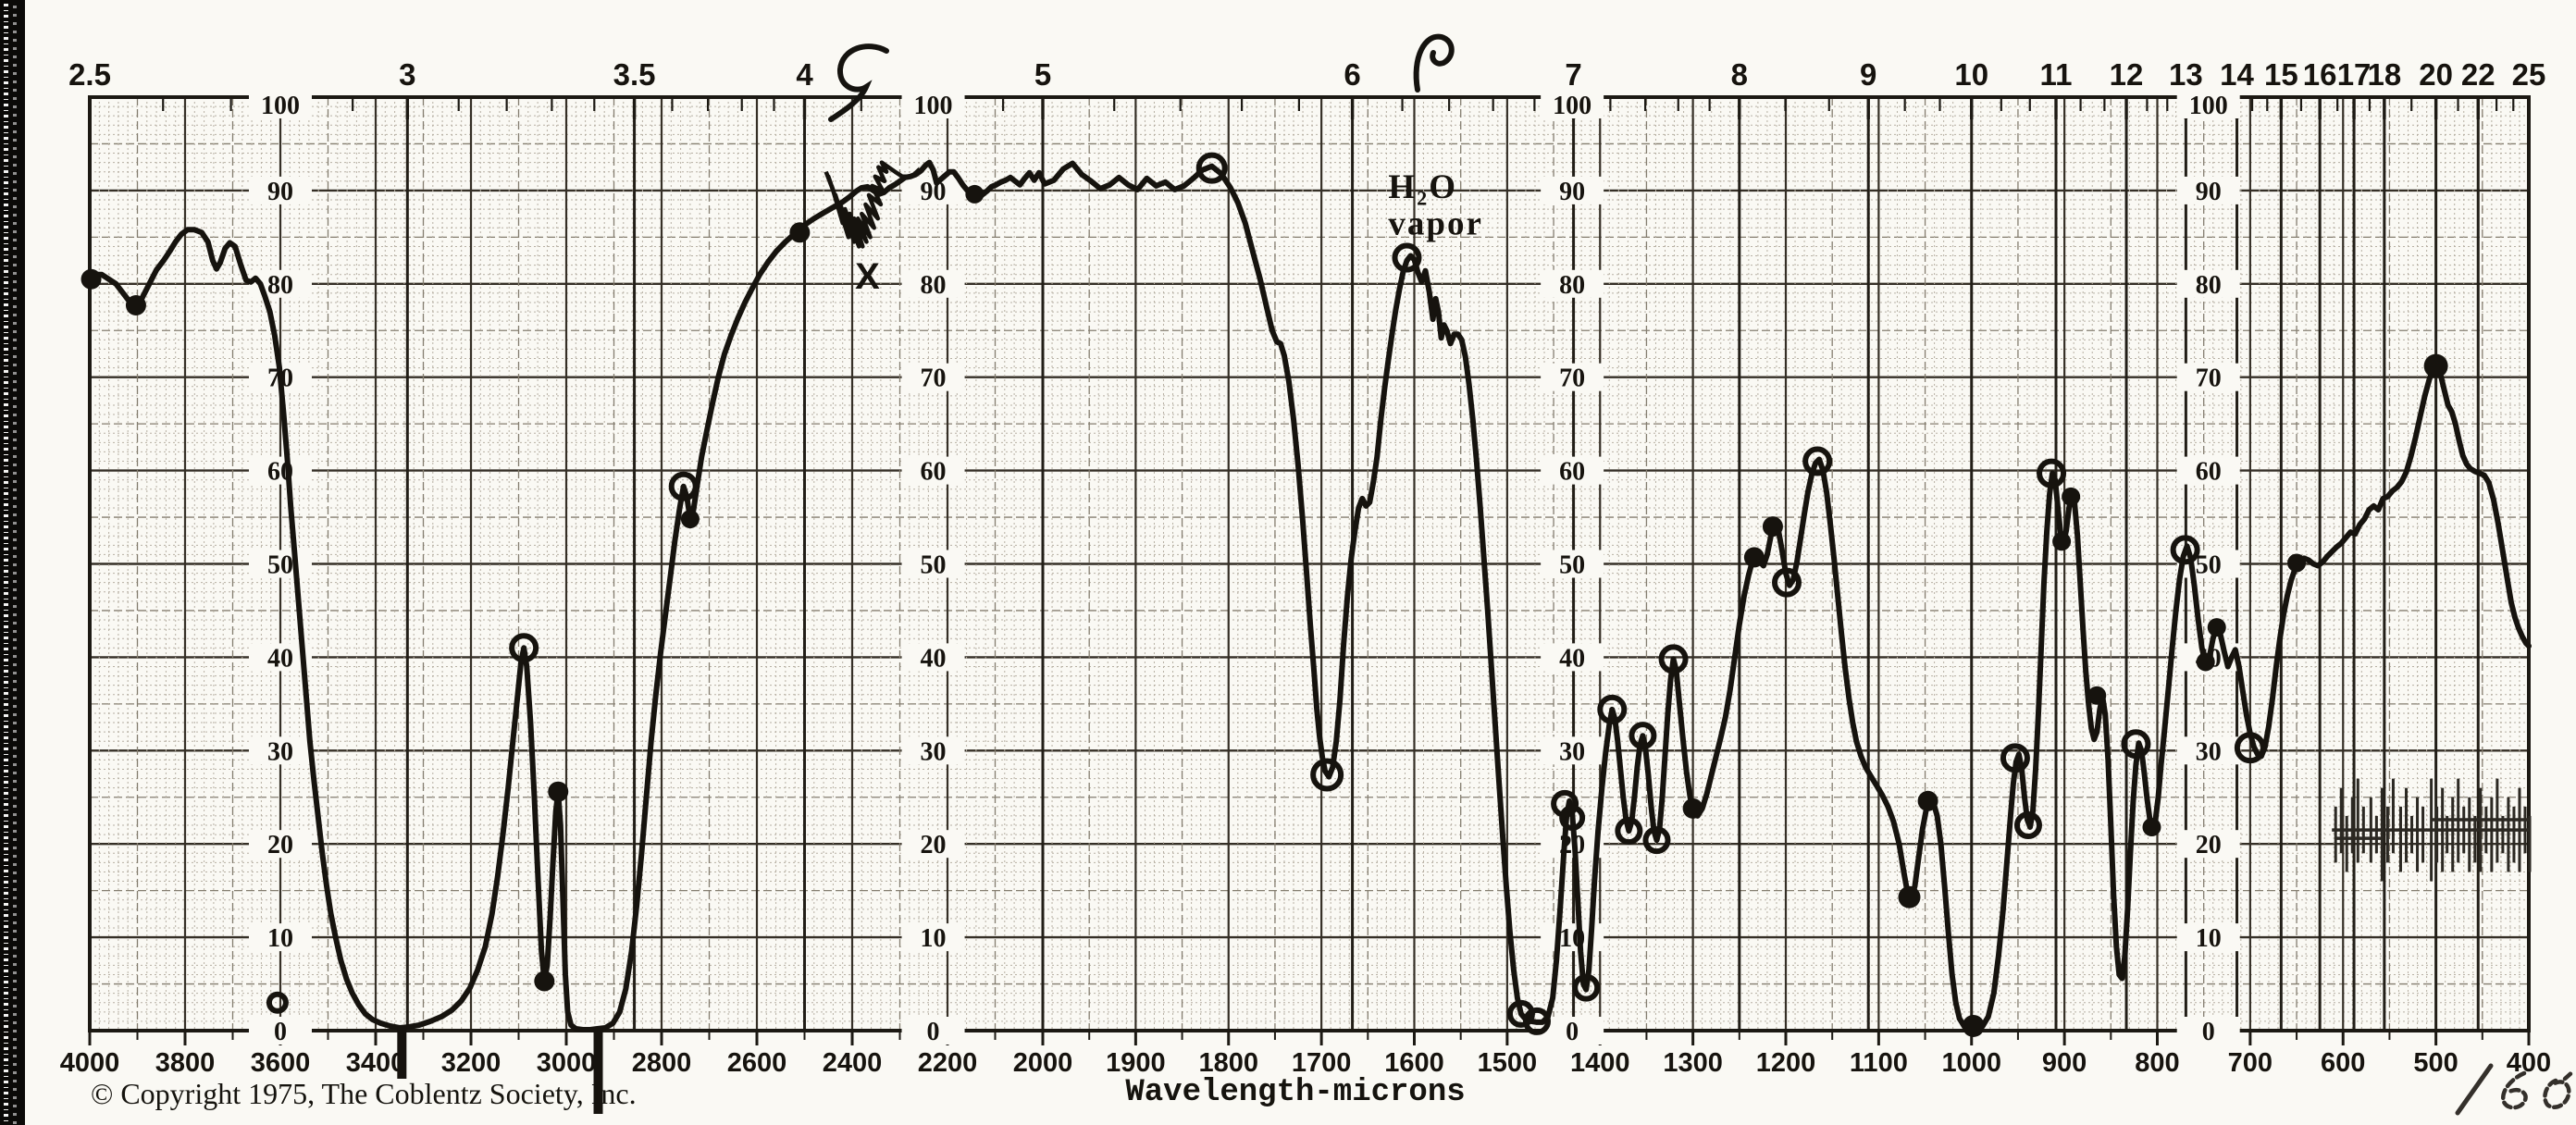  I want to click on wavenumber-tick-label: 1600, so click(1414, 1063).